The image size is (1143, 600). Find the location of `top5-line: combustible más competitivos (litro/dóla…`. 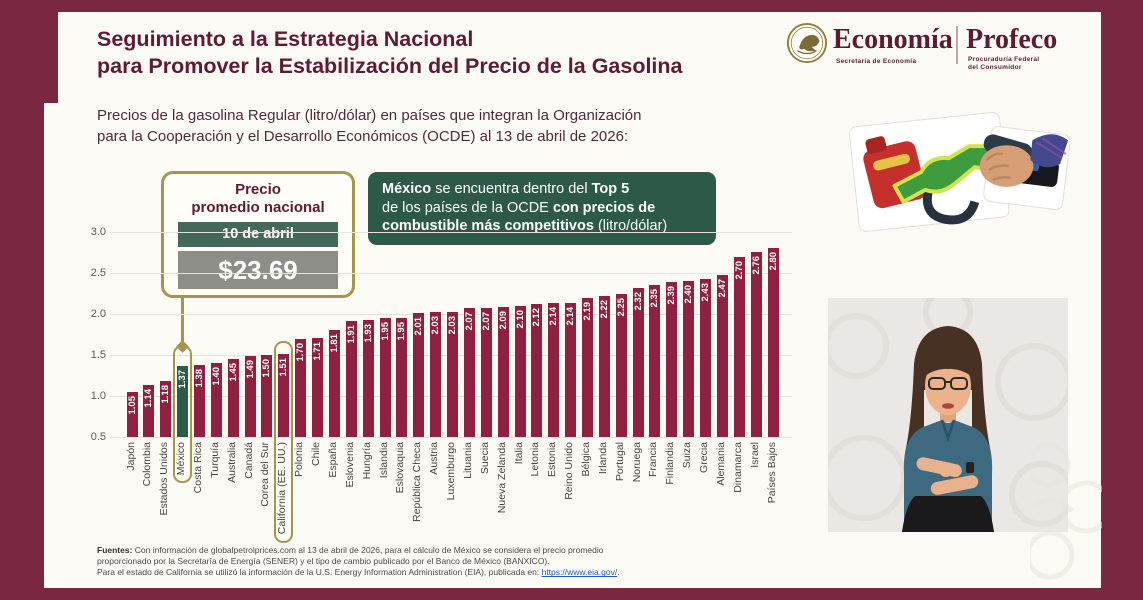

top5-line: combustible más competitivos (litro/dóla… is located at coordinates (525, 226).